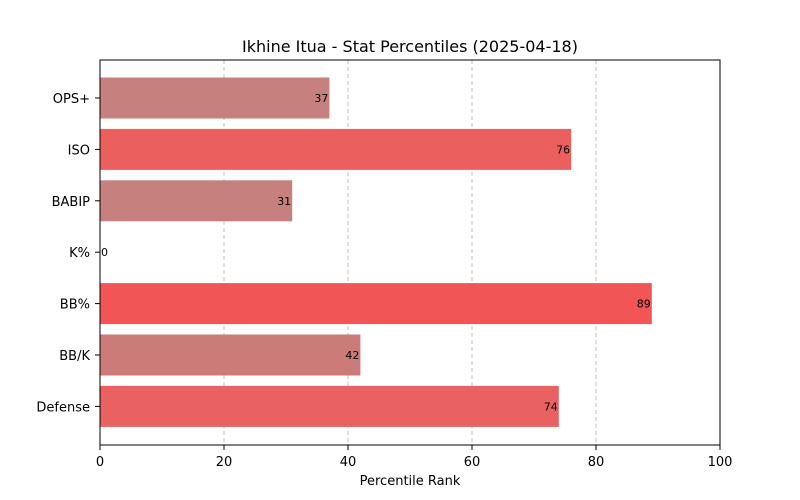 The width and height of the screenshot is (800, 500). Describe the element at coordinates (75, 305) in the screenshot. I see `y-tick-label: BB%` at that location.